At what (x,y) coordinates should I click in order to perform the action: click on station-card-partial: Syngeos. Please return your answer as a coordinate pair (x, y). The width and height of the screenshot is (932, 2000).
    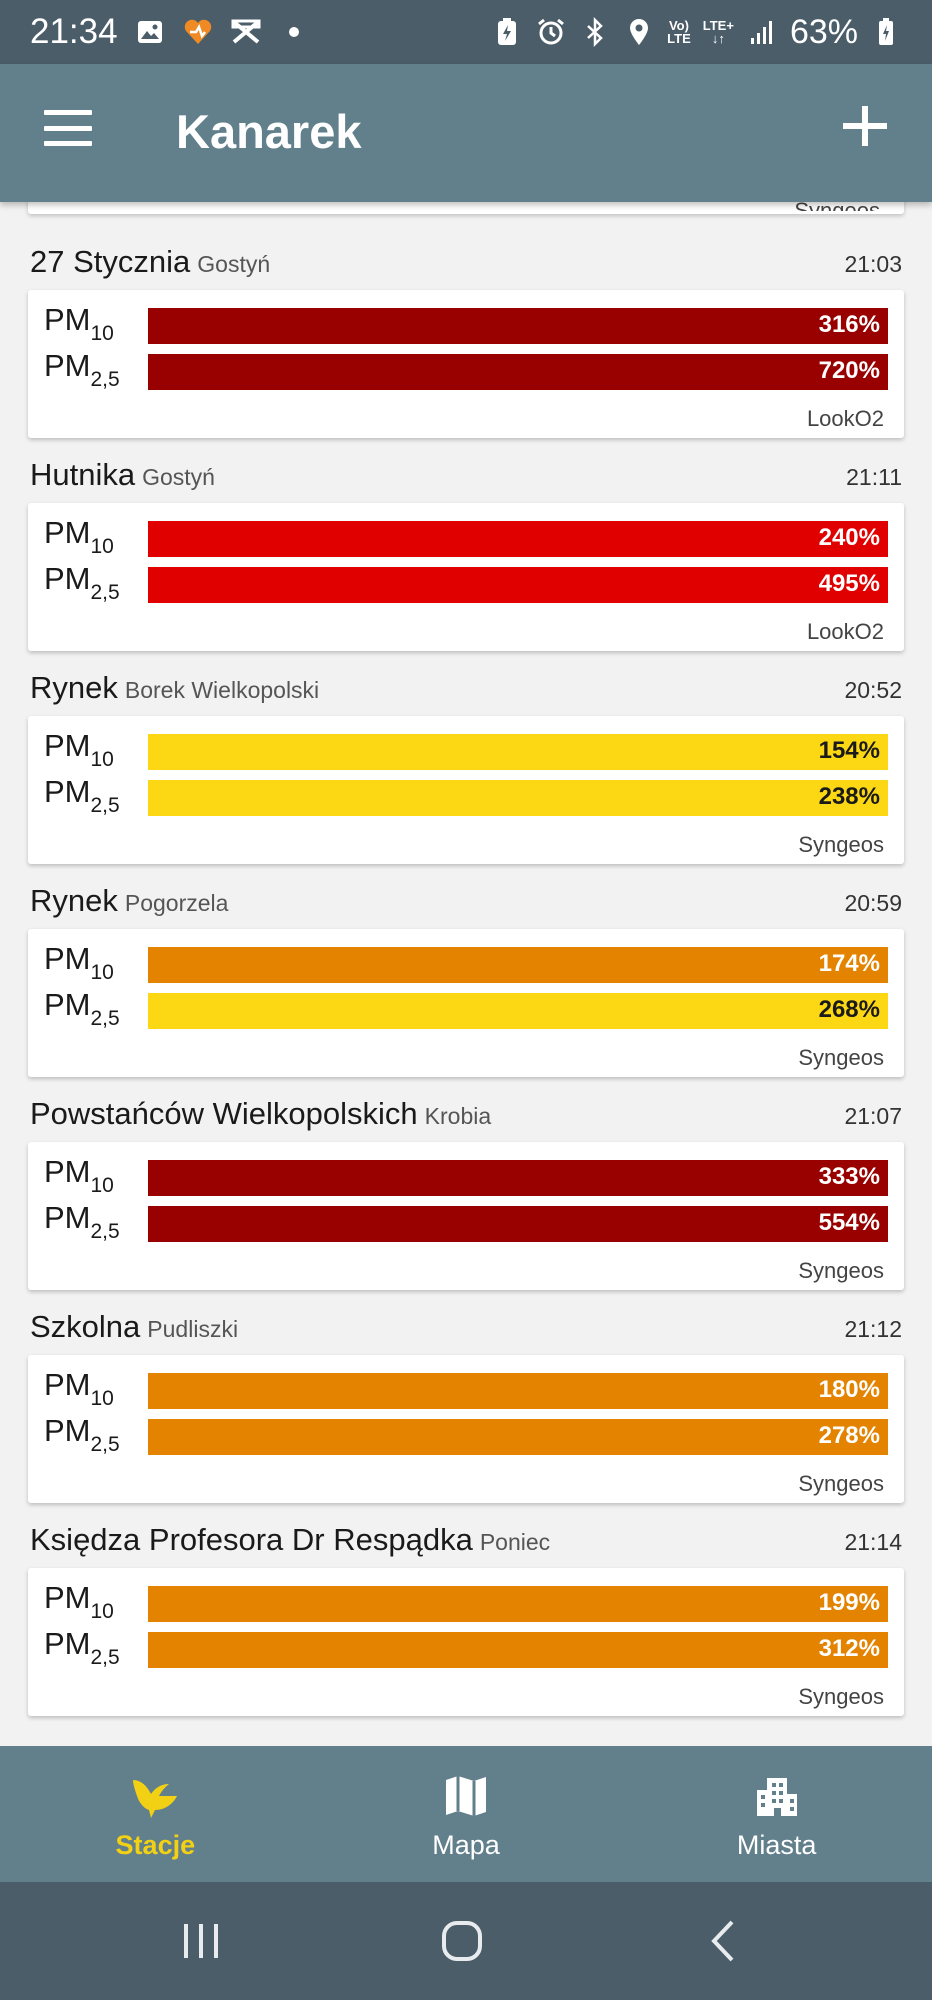
    Looking at the image, I should click on (466, 208).